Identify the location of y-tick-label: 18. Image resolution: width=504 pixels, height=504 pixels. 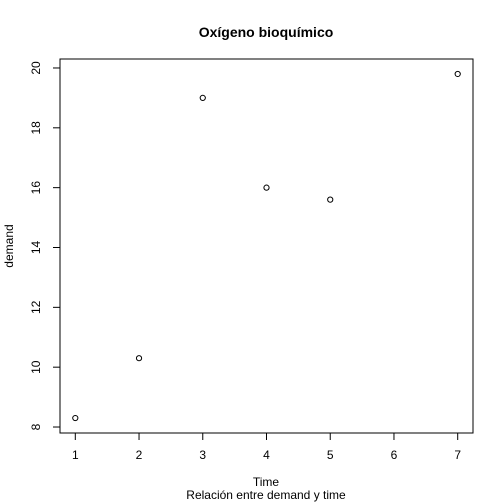
(36, 128).